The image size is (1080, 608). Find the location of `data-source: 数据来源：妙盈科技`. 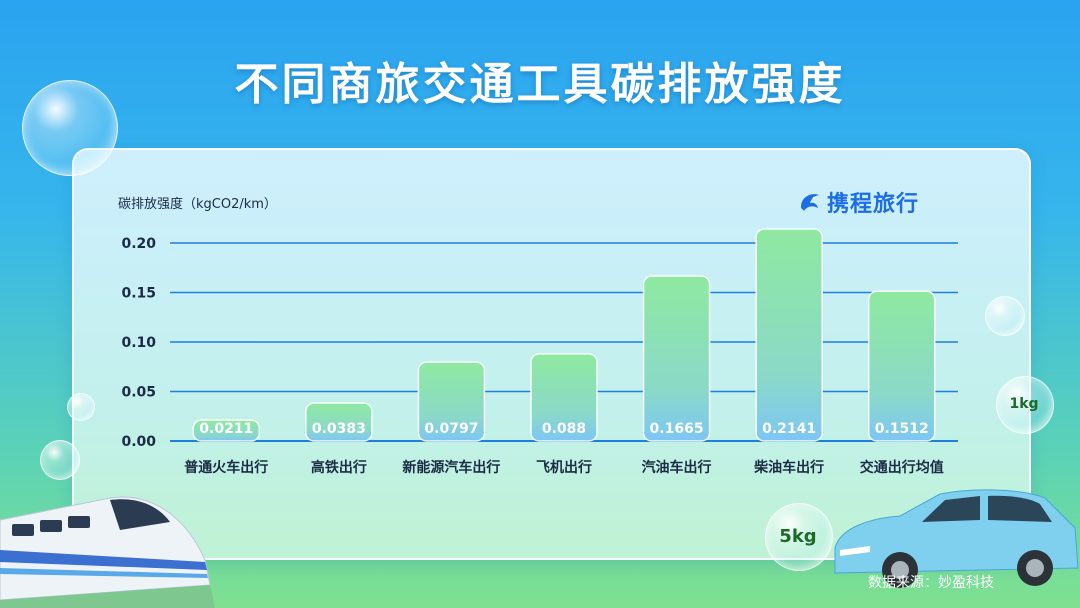

data-source: 数据来源：妙盈科技 is located at coordinates (931, 583).